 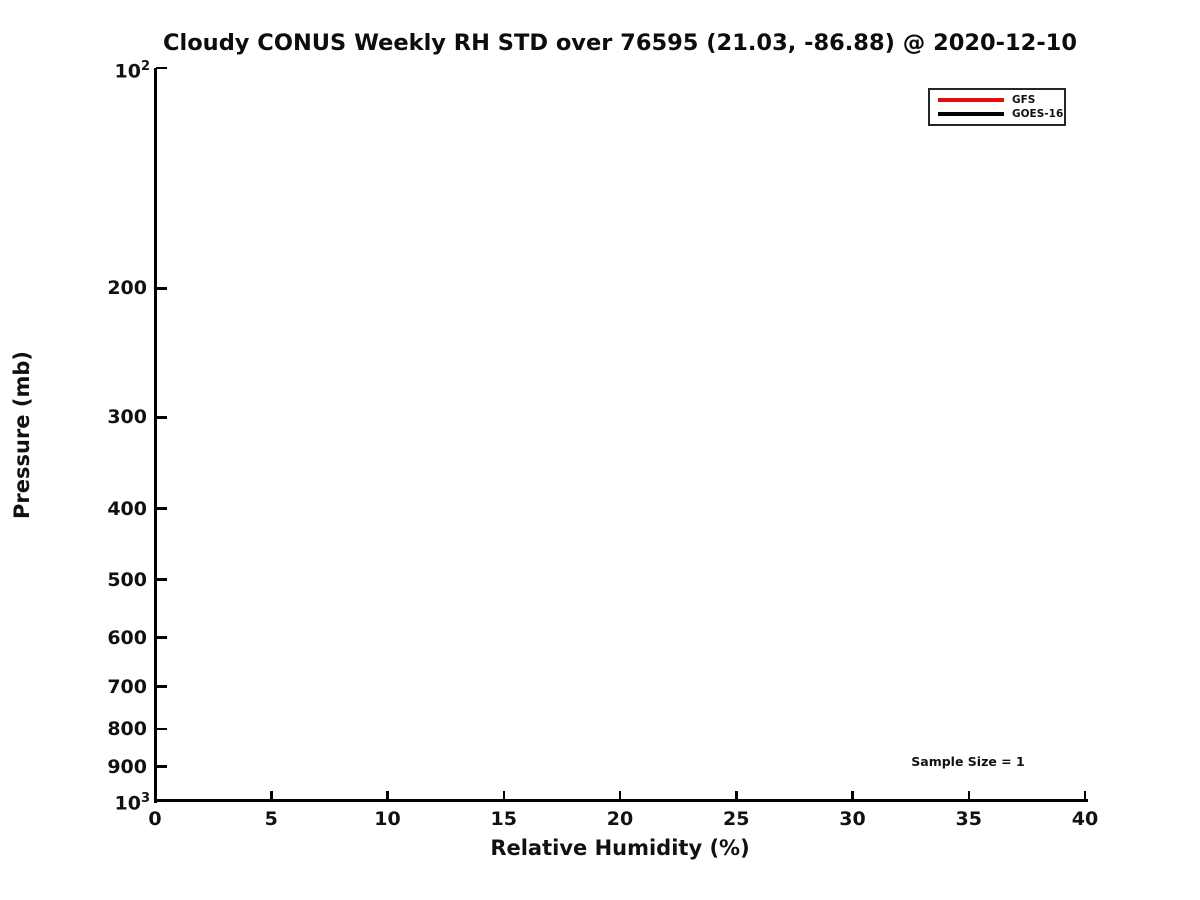 I want to click on y-axis-spine, so click(x=155, y=435).